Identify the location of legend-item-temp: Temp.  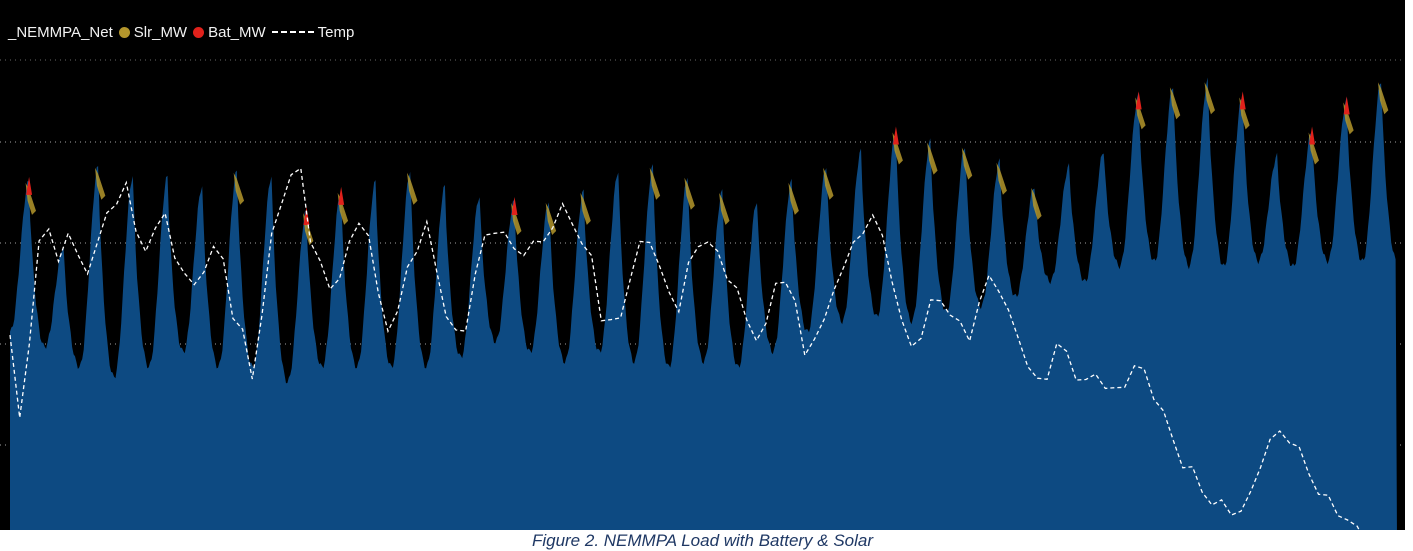
(313, 32).